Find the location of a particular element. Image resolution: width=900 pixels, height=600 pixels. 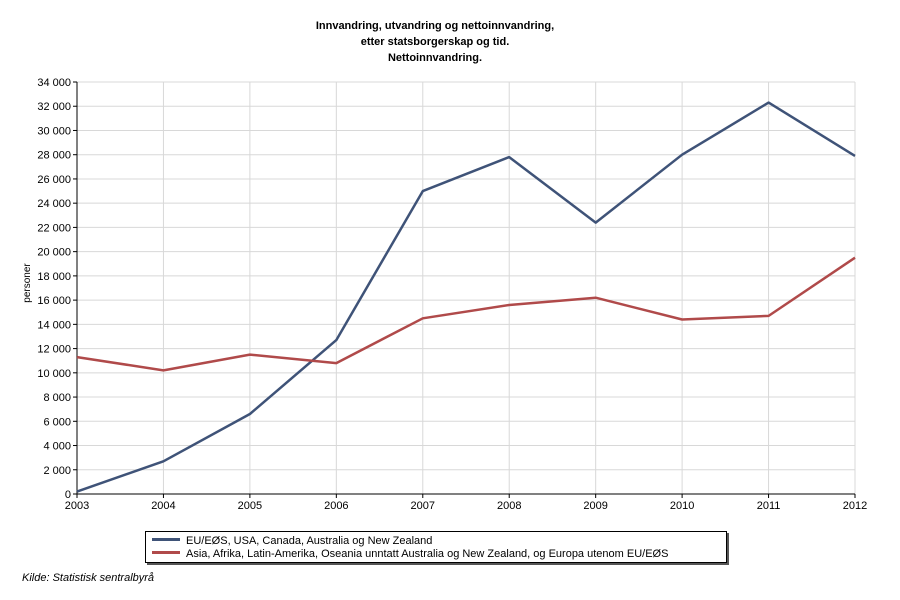

chart-title-line-3: Nettoinnvandring. is located at coordinates (435, 58).